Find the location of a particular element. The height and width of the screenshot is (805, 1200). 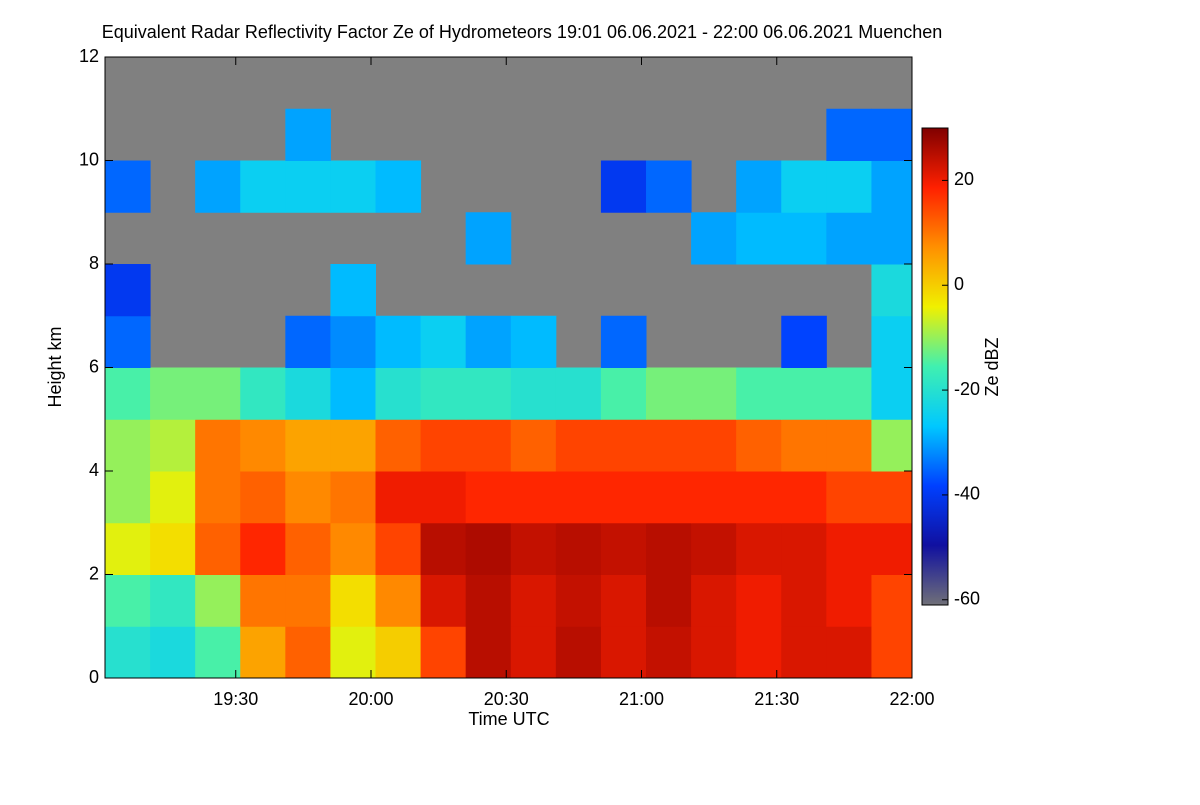

x-tick-label: 19:30 is located at coordinates (235, 699).